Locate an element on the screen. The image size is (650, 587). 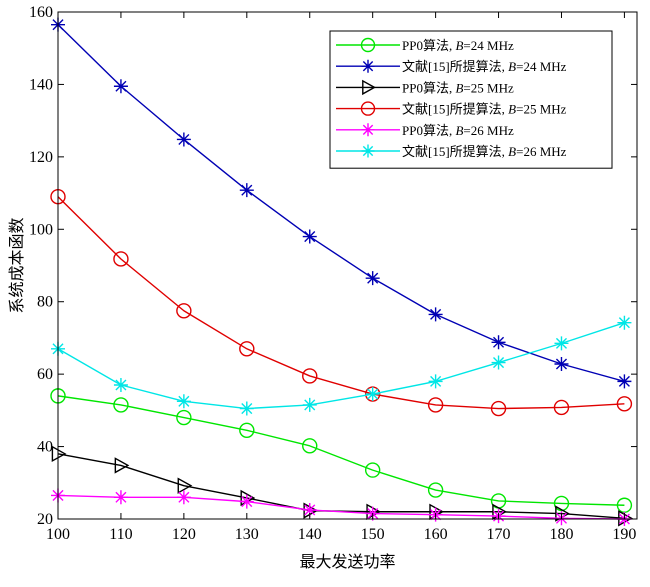
x-tick-label: 140 is located at coordinates (310, 534).